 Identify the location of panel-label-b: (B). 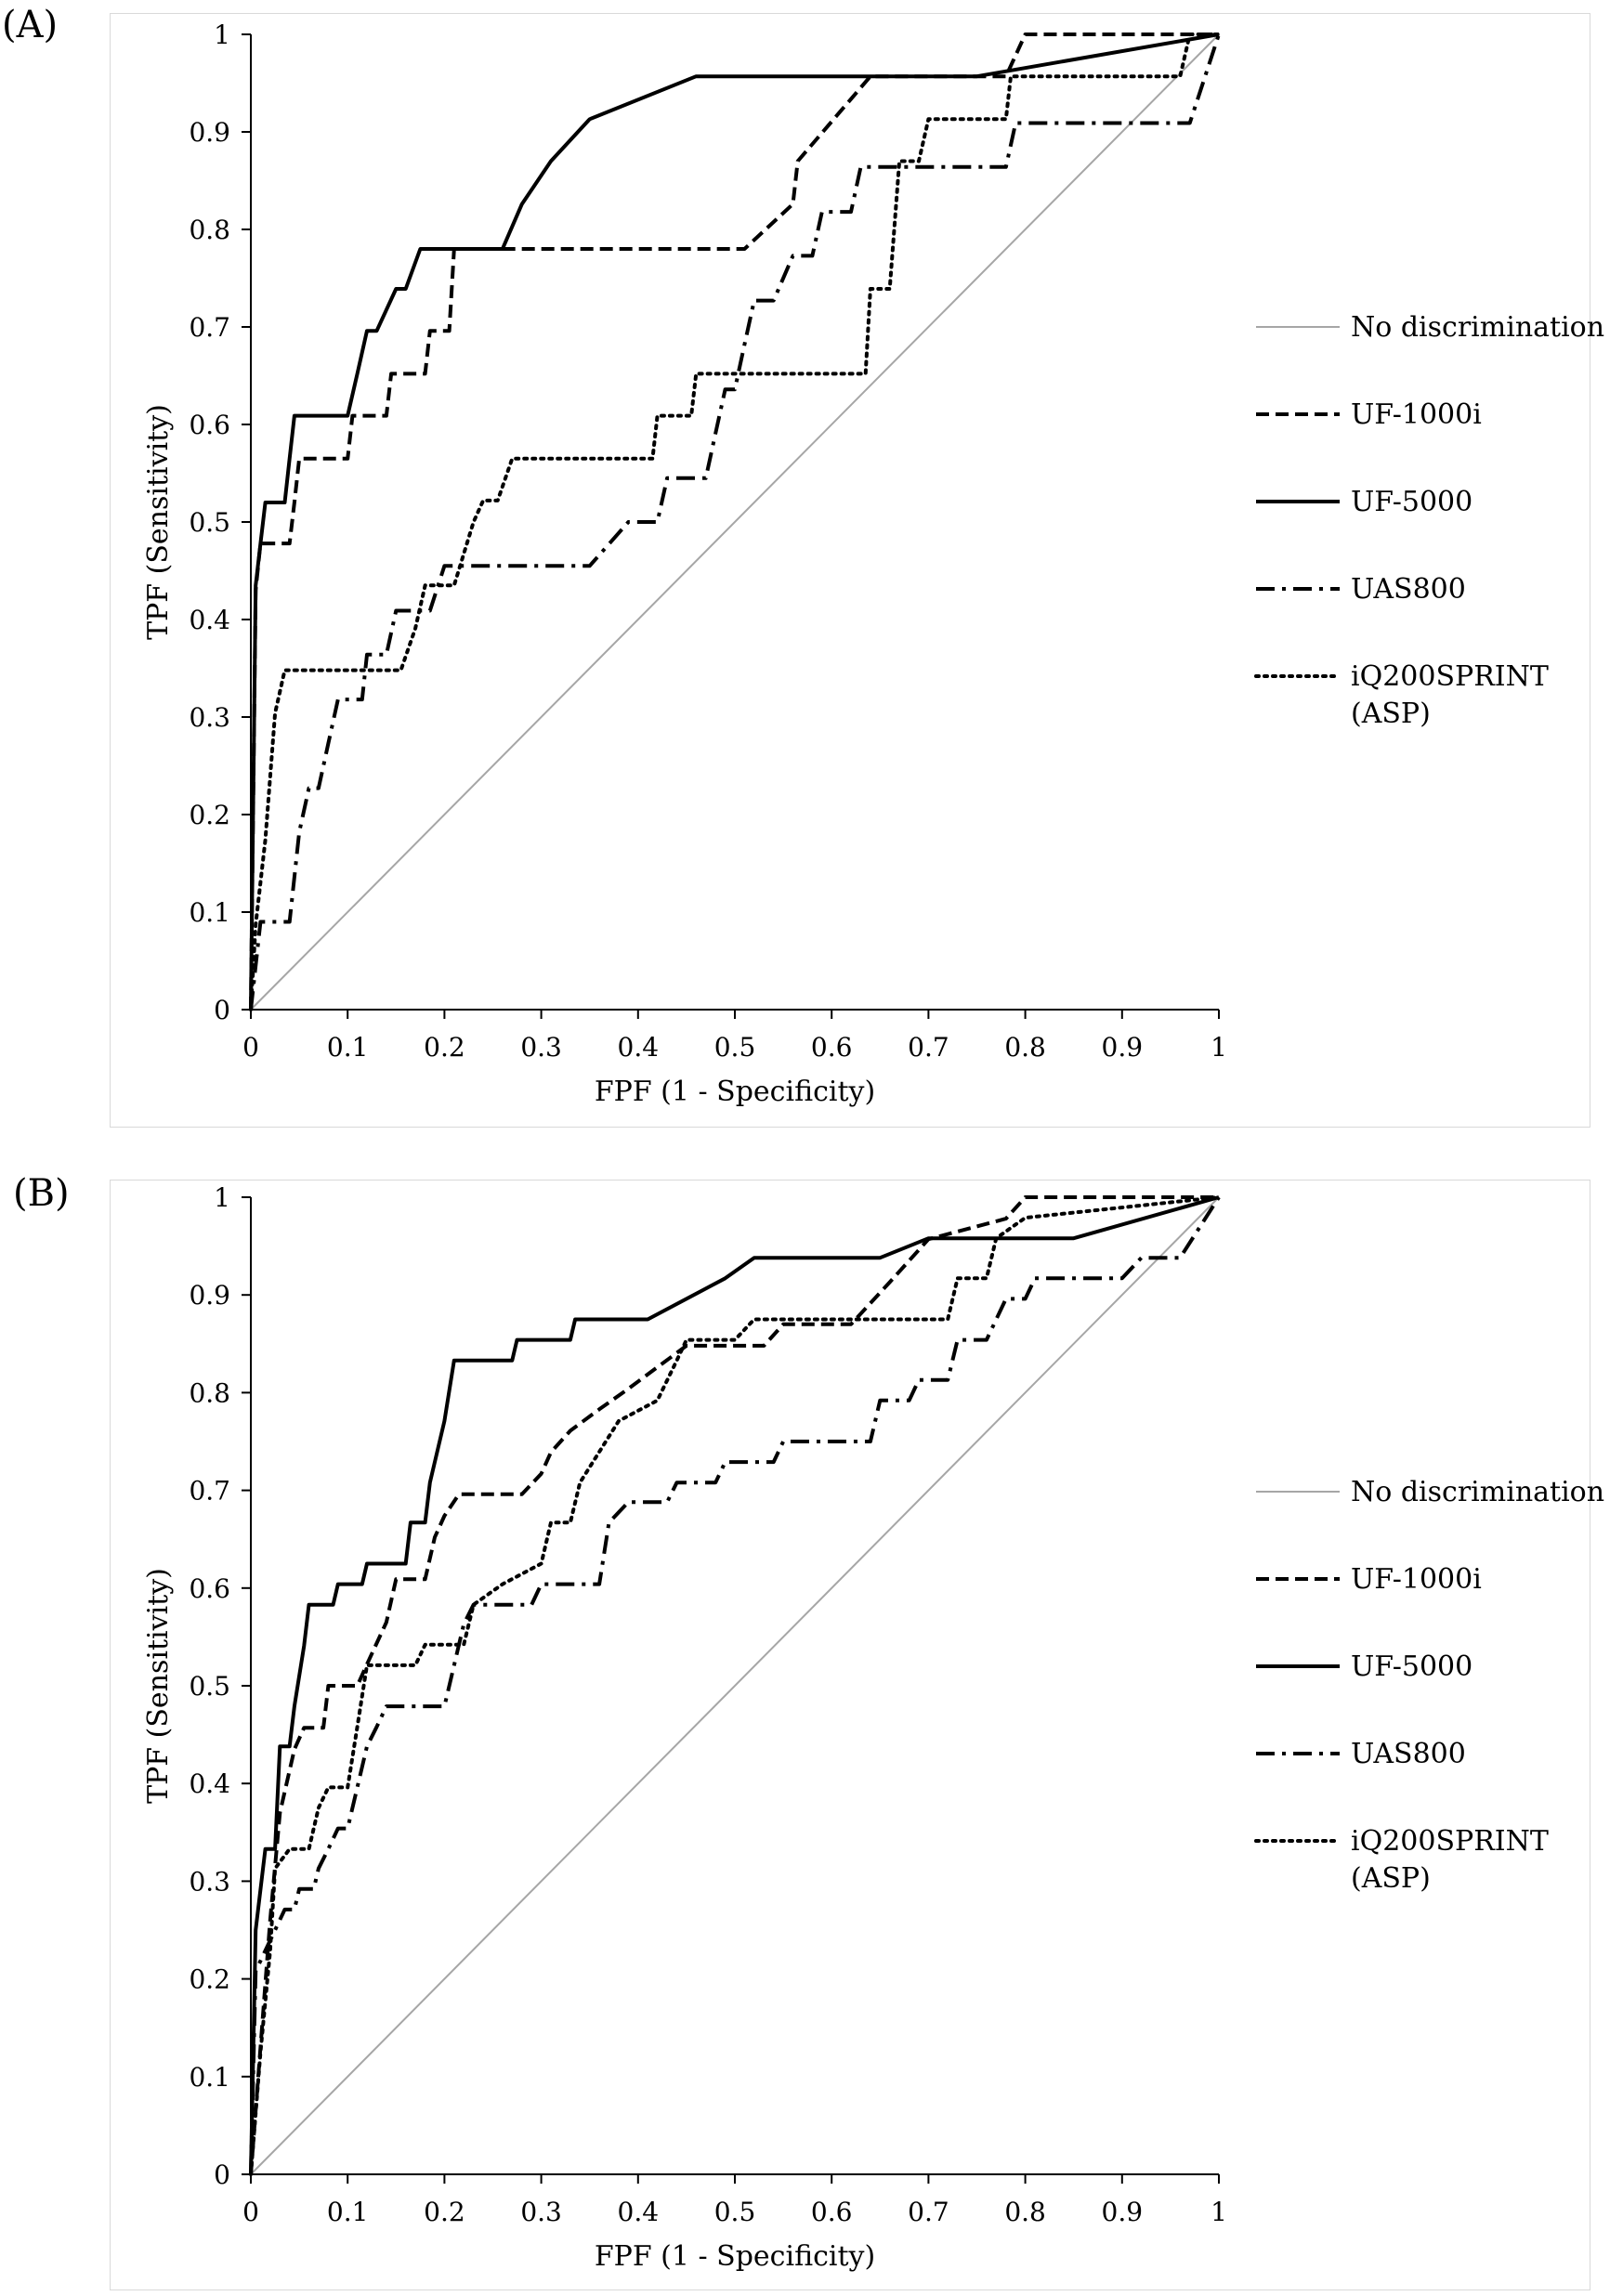
(41, 1193).